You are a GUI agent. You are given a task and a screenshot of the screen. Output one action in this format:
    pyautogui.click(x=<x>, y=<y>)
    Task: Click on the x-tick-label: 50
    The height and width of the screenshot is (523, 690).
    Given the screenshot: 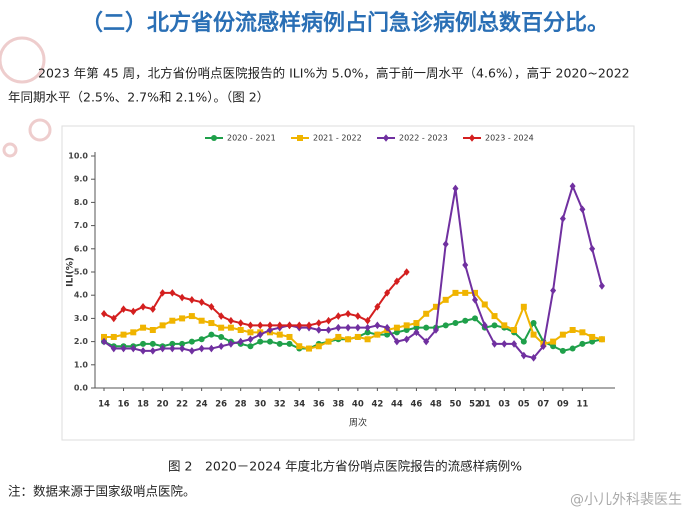 What is the action you would take?
    pyautogui.click(x=456, y=405)
    